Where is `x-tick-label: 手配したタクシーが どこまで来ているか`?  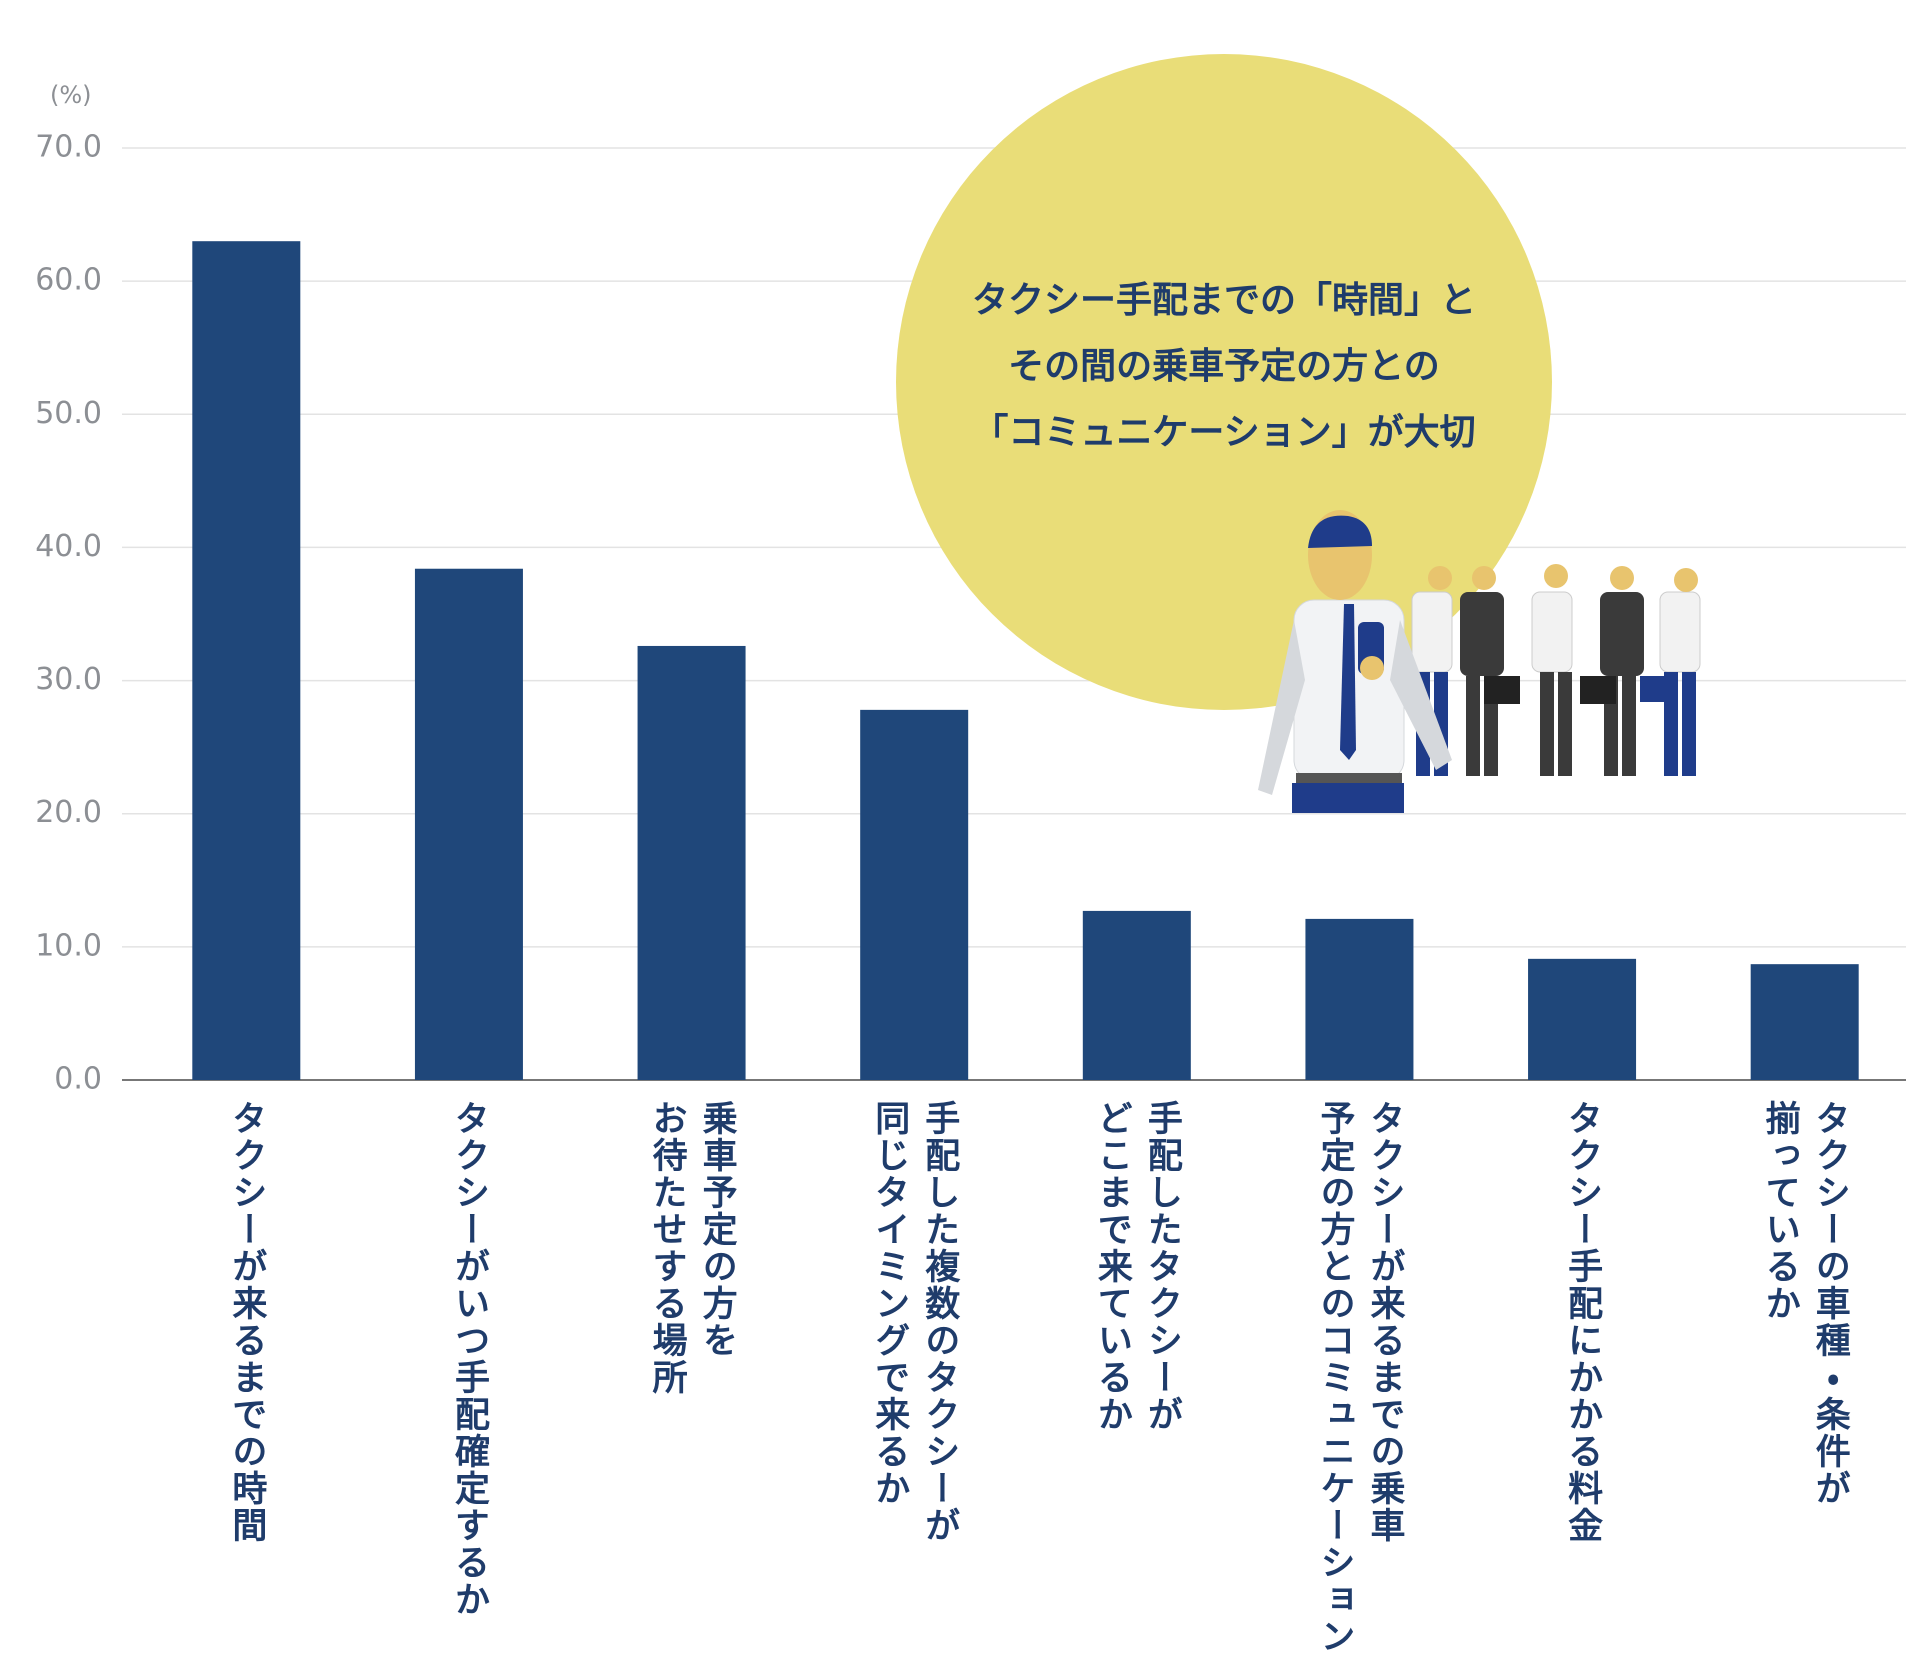 x-tick-label: 手配したタクシーが どこまで来ているか is located at coordinates (1136, 1266).